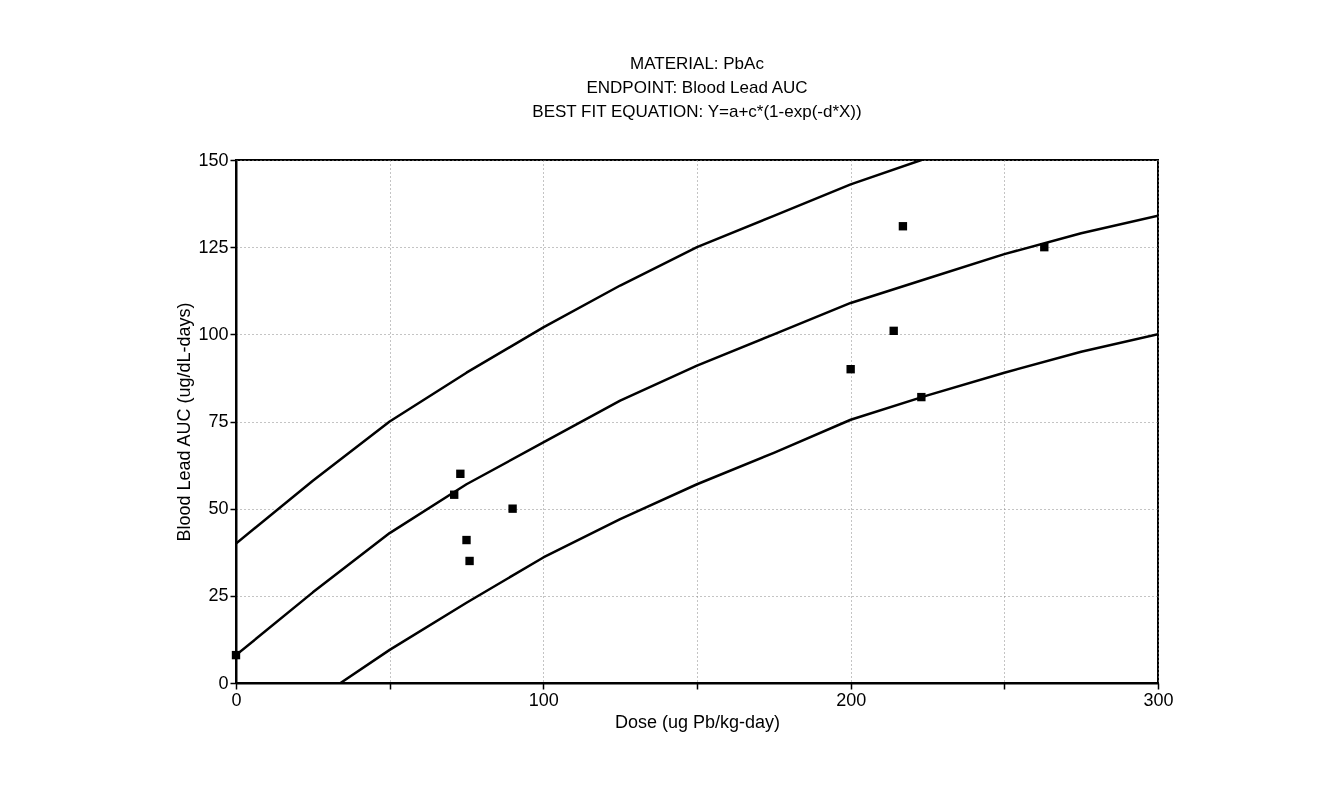 The image size is (1321, 797). I want to click on x-tick-label: 0, so click(236, 699).